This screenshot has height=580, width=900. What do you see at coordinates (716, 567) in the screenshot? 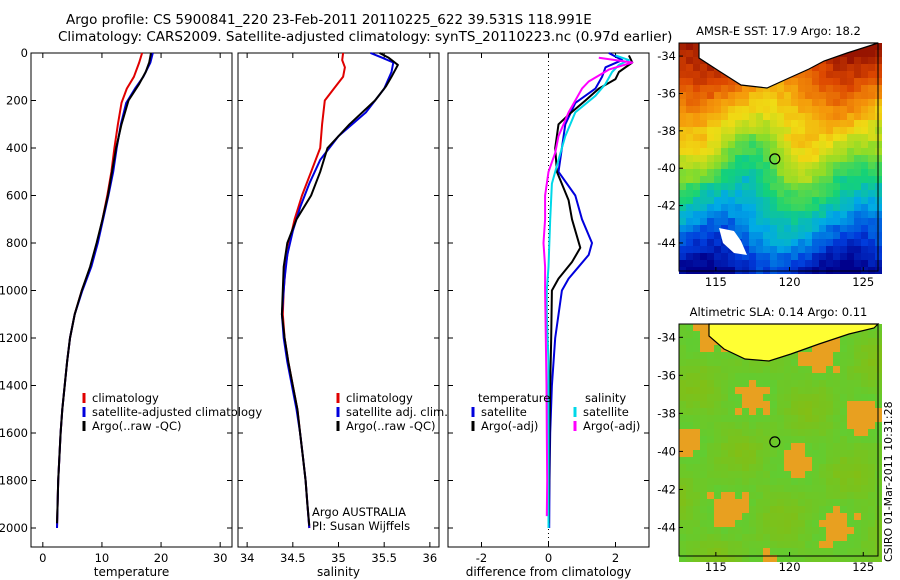
I see `sla_map-xtick-label: 115` at bounding box center [716, 567].